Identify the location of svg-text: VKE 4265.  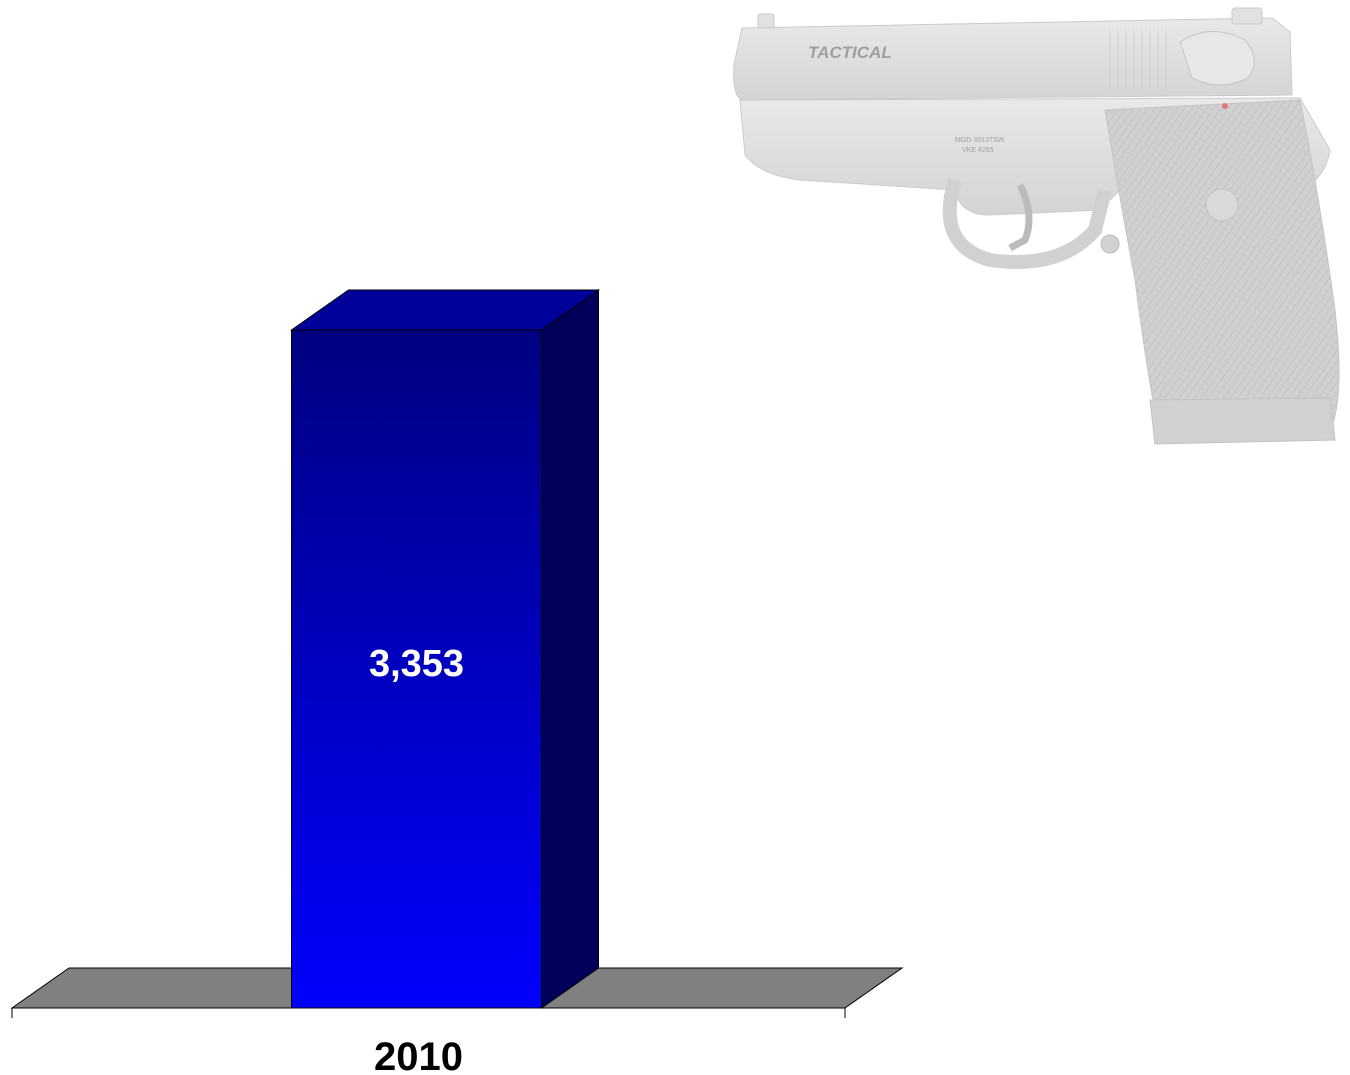
(978, 150).